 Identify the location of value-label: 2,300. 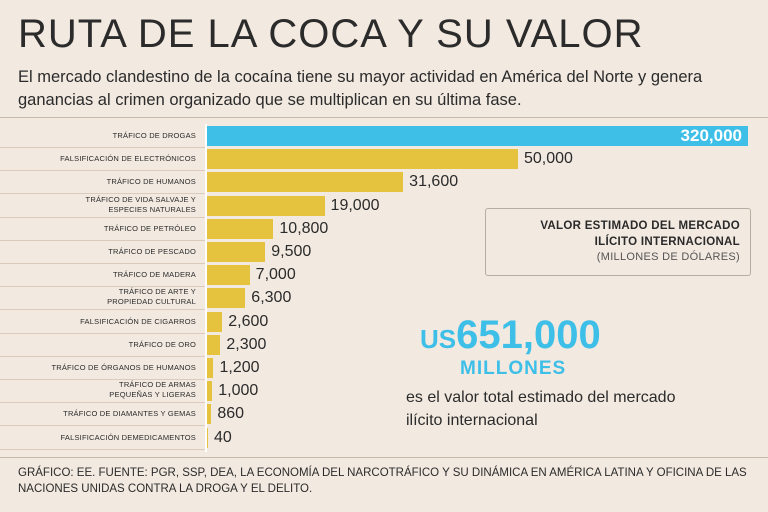
(246, 344).